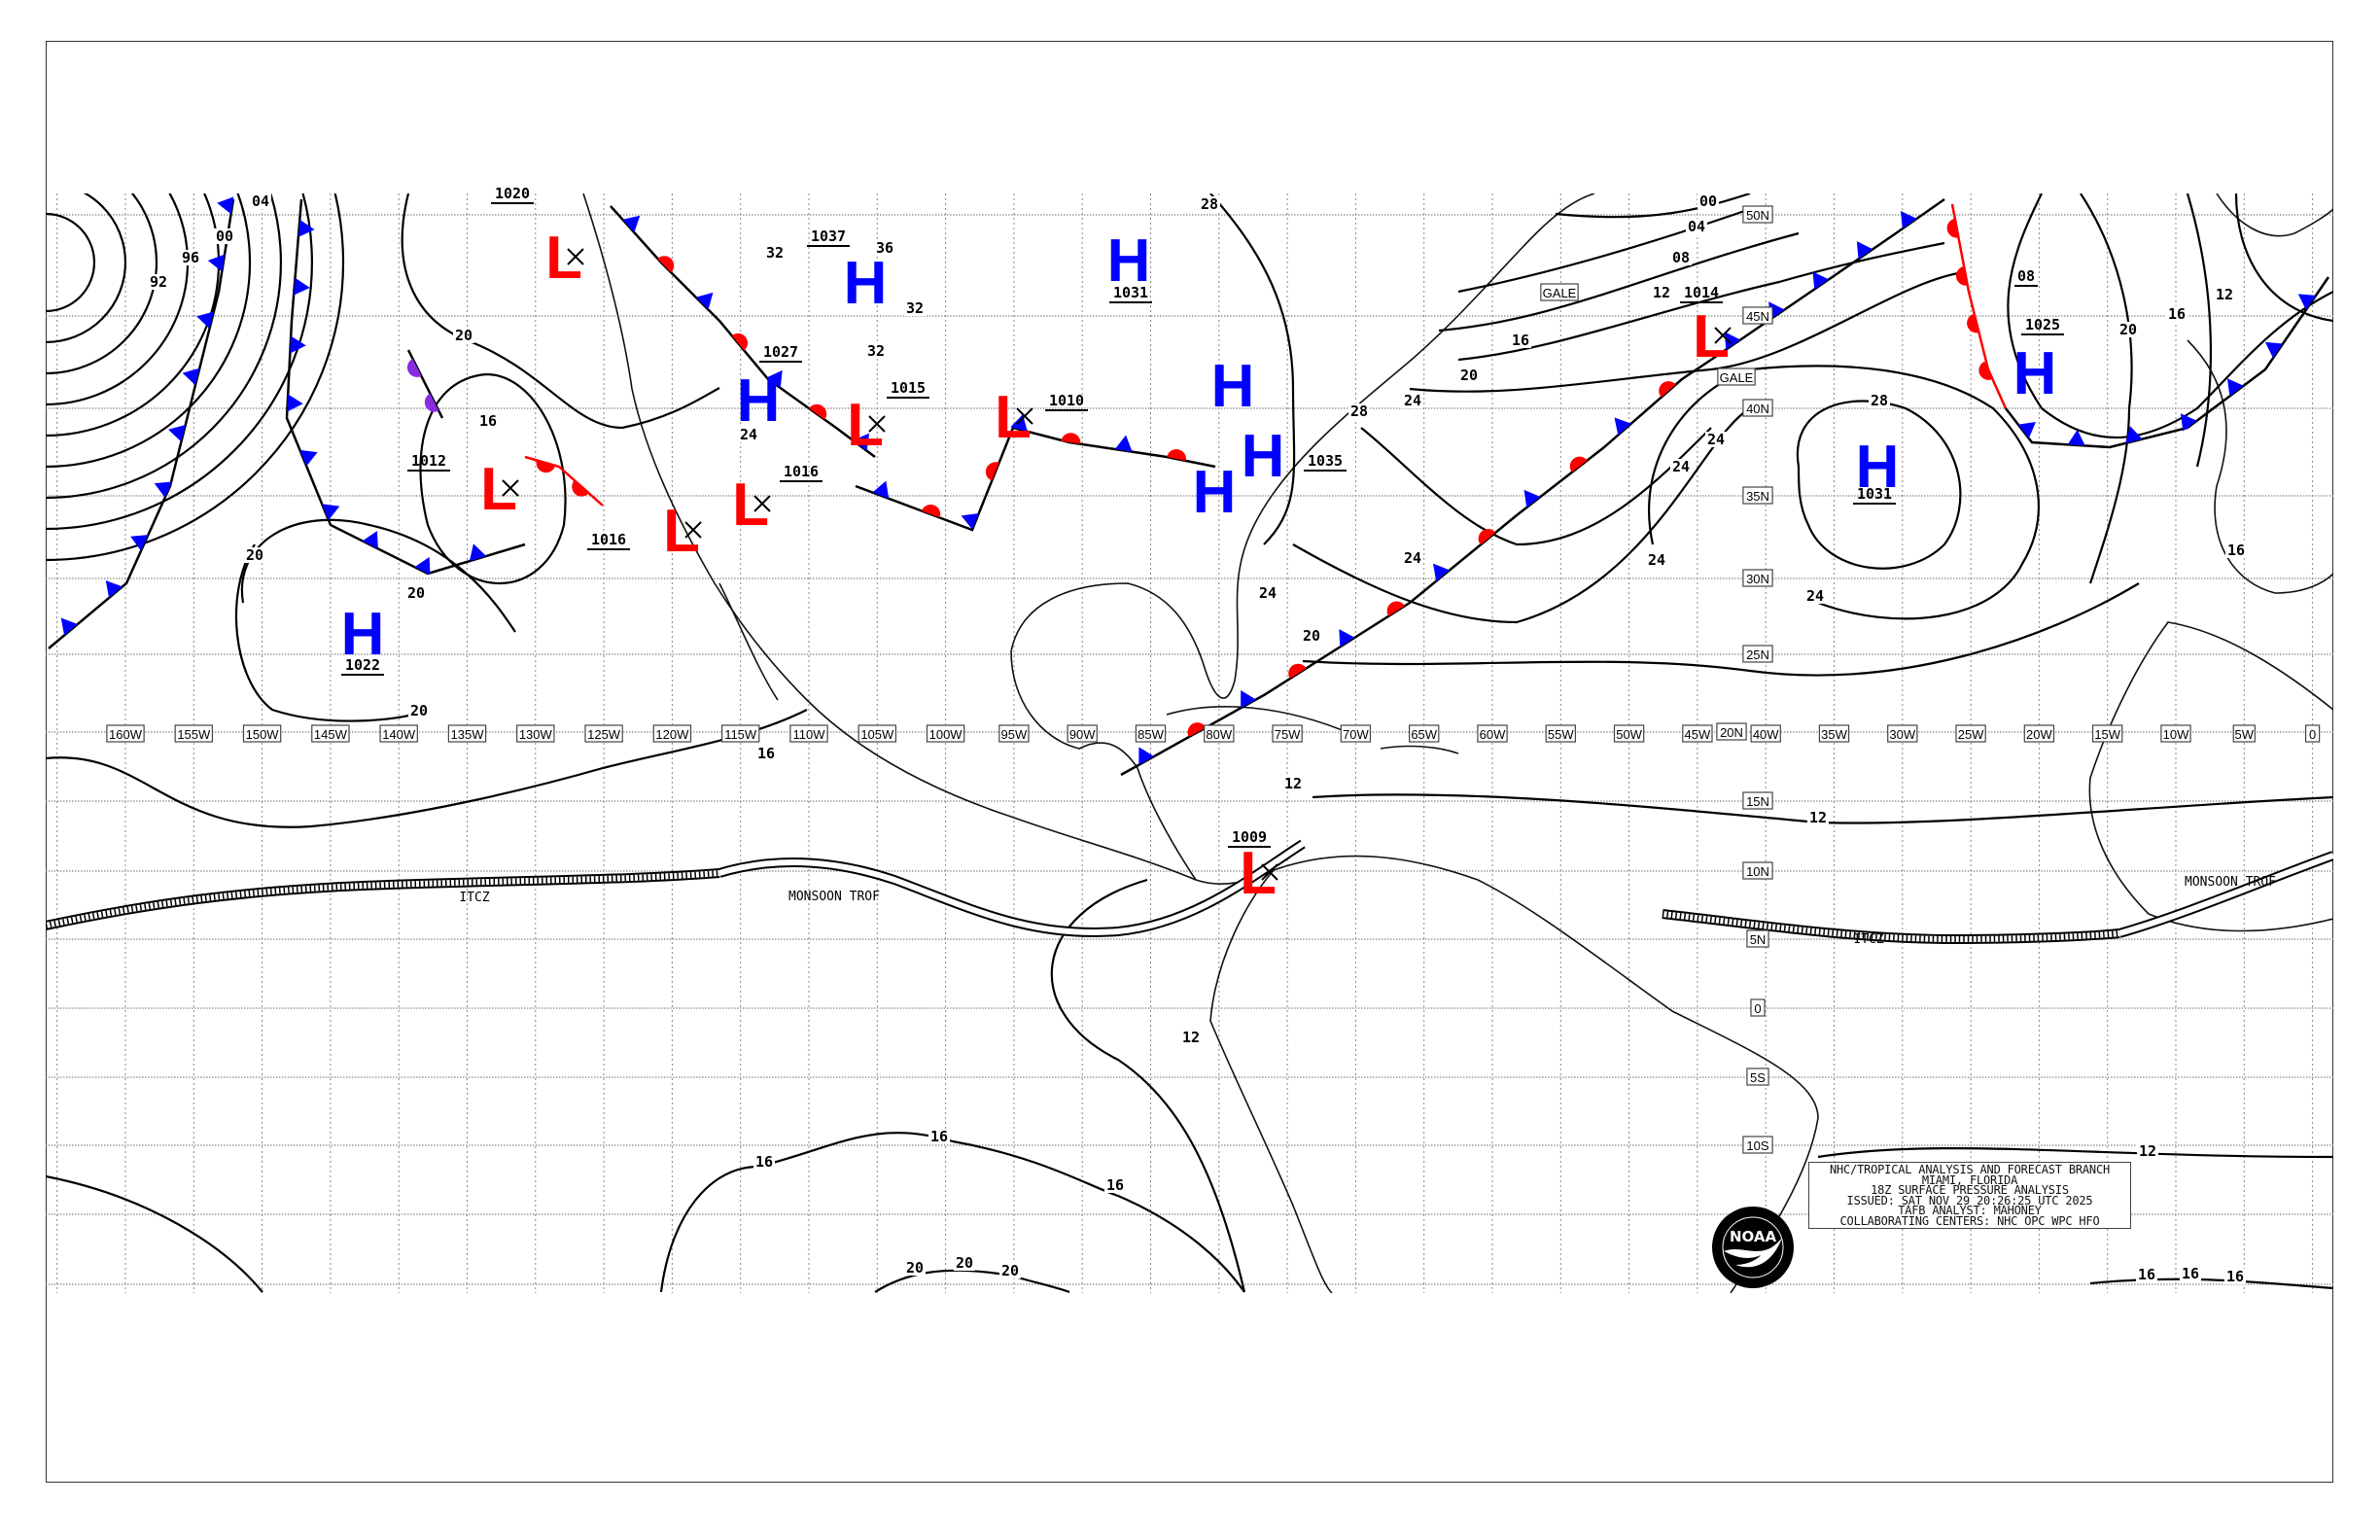 Image resolution: width=2380 pixels, height=1540 pixels. I want to click on latitude-label: 5N, so click(1758, 939).